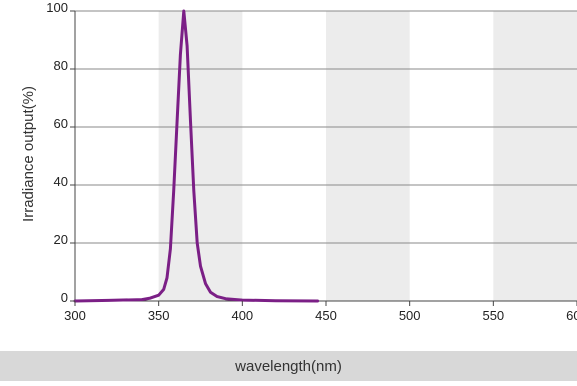 This screenshot has width=577, height=386. I want to click on x-tick-label-5: 550, so click(493, 315).